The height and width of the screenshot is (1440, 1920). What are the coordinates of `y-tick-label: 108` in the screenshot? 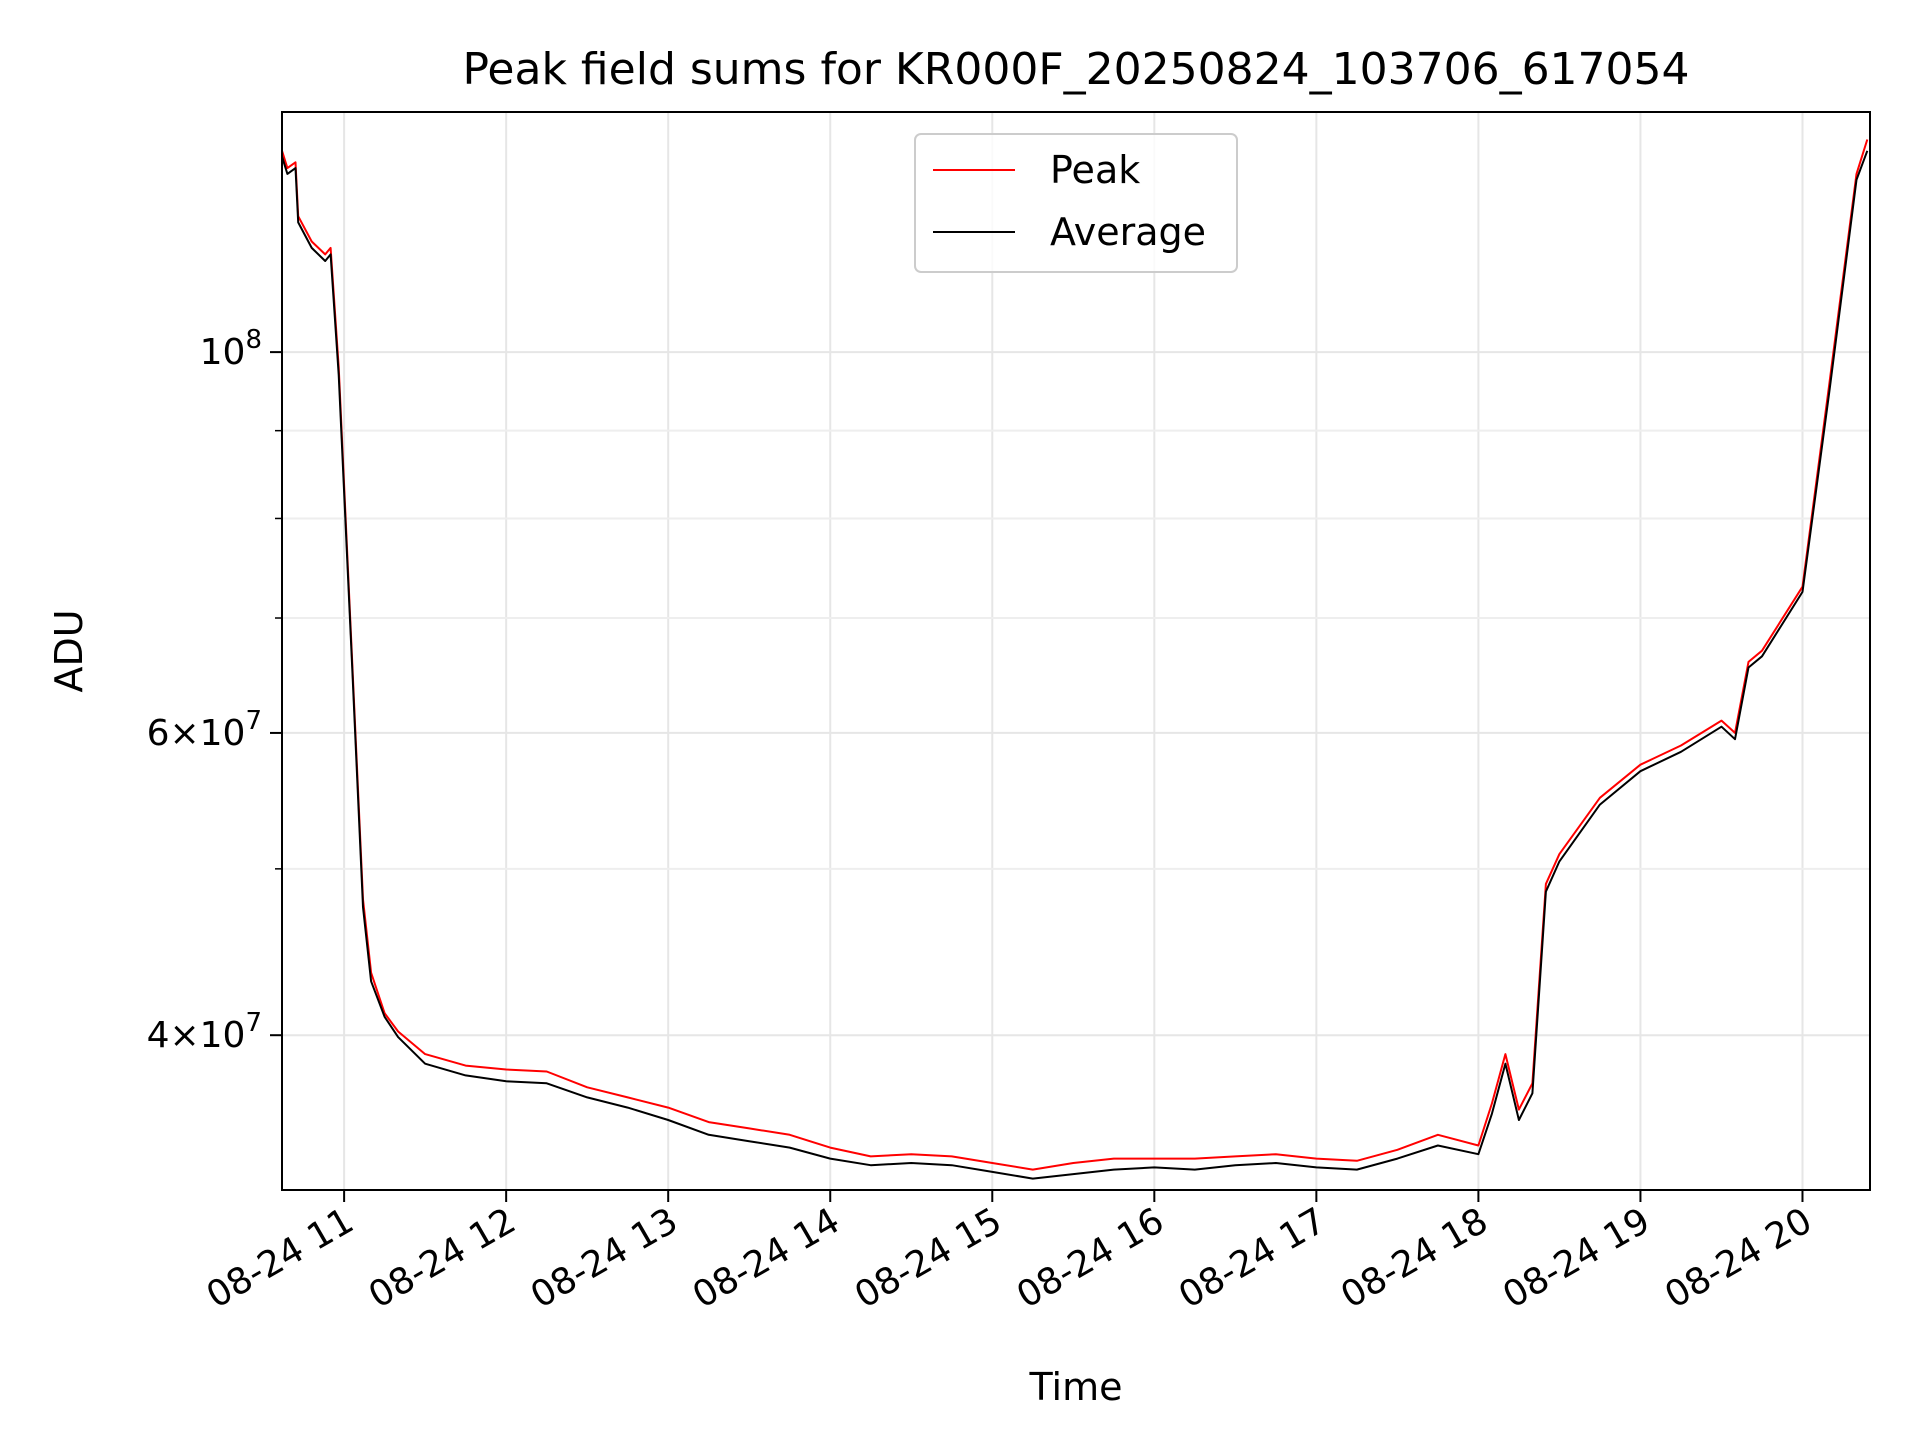 It's located at (231, 349).